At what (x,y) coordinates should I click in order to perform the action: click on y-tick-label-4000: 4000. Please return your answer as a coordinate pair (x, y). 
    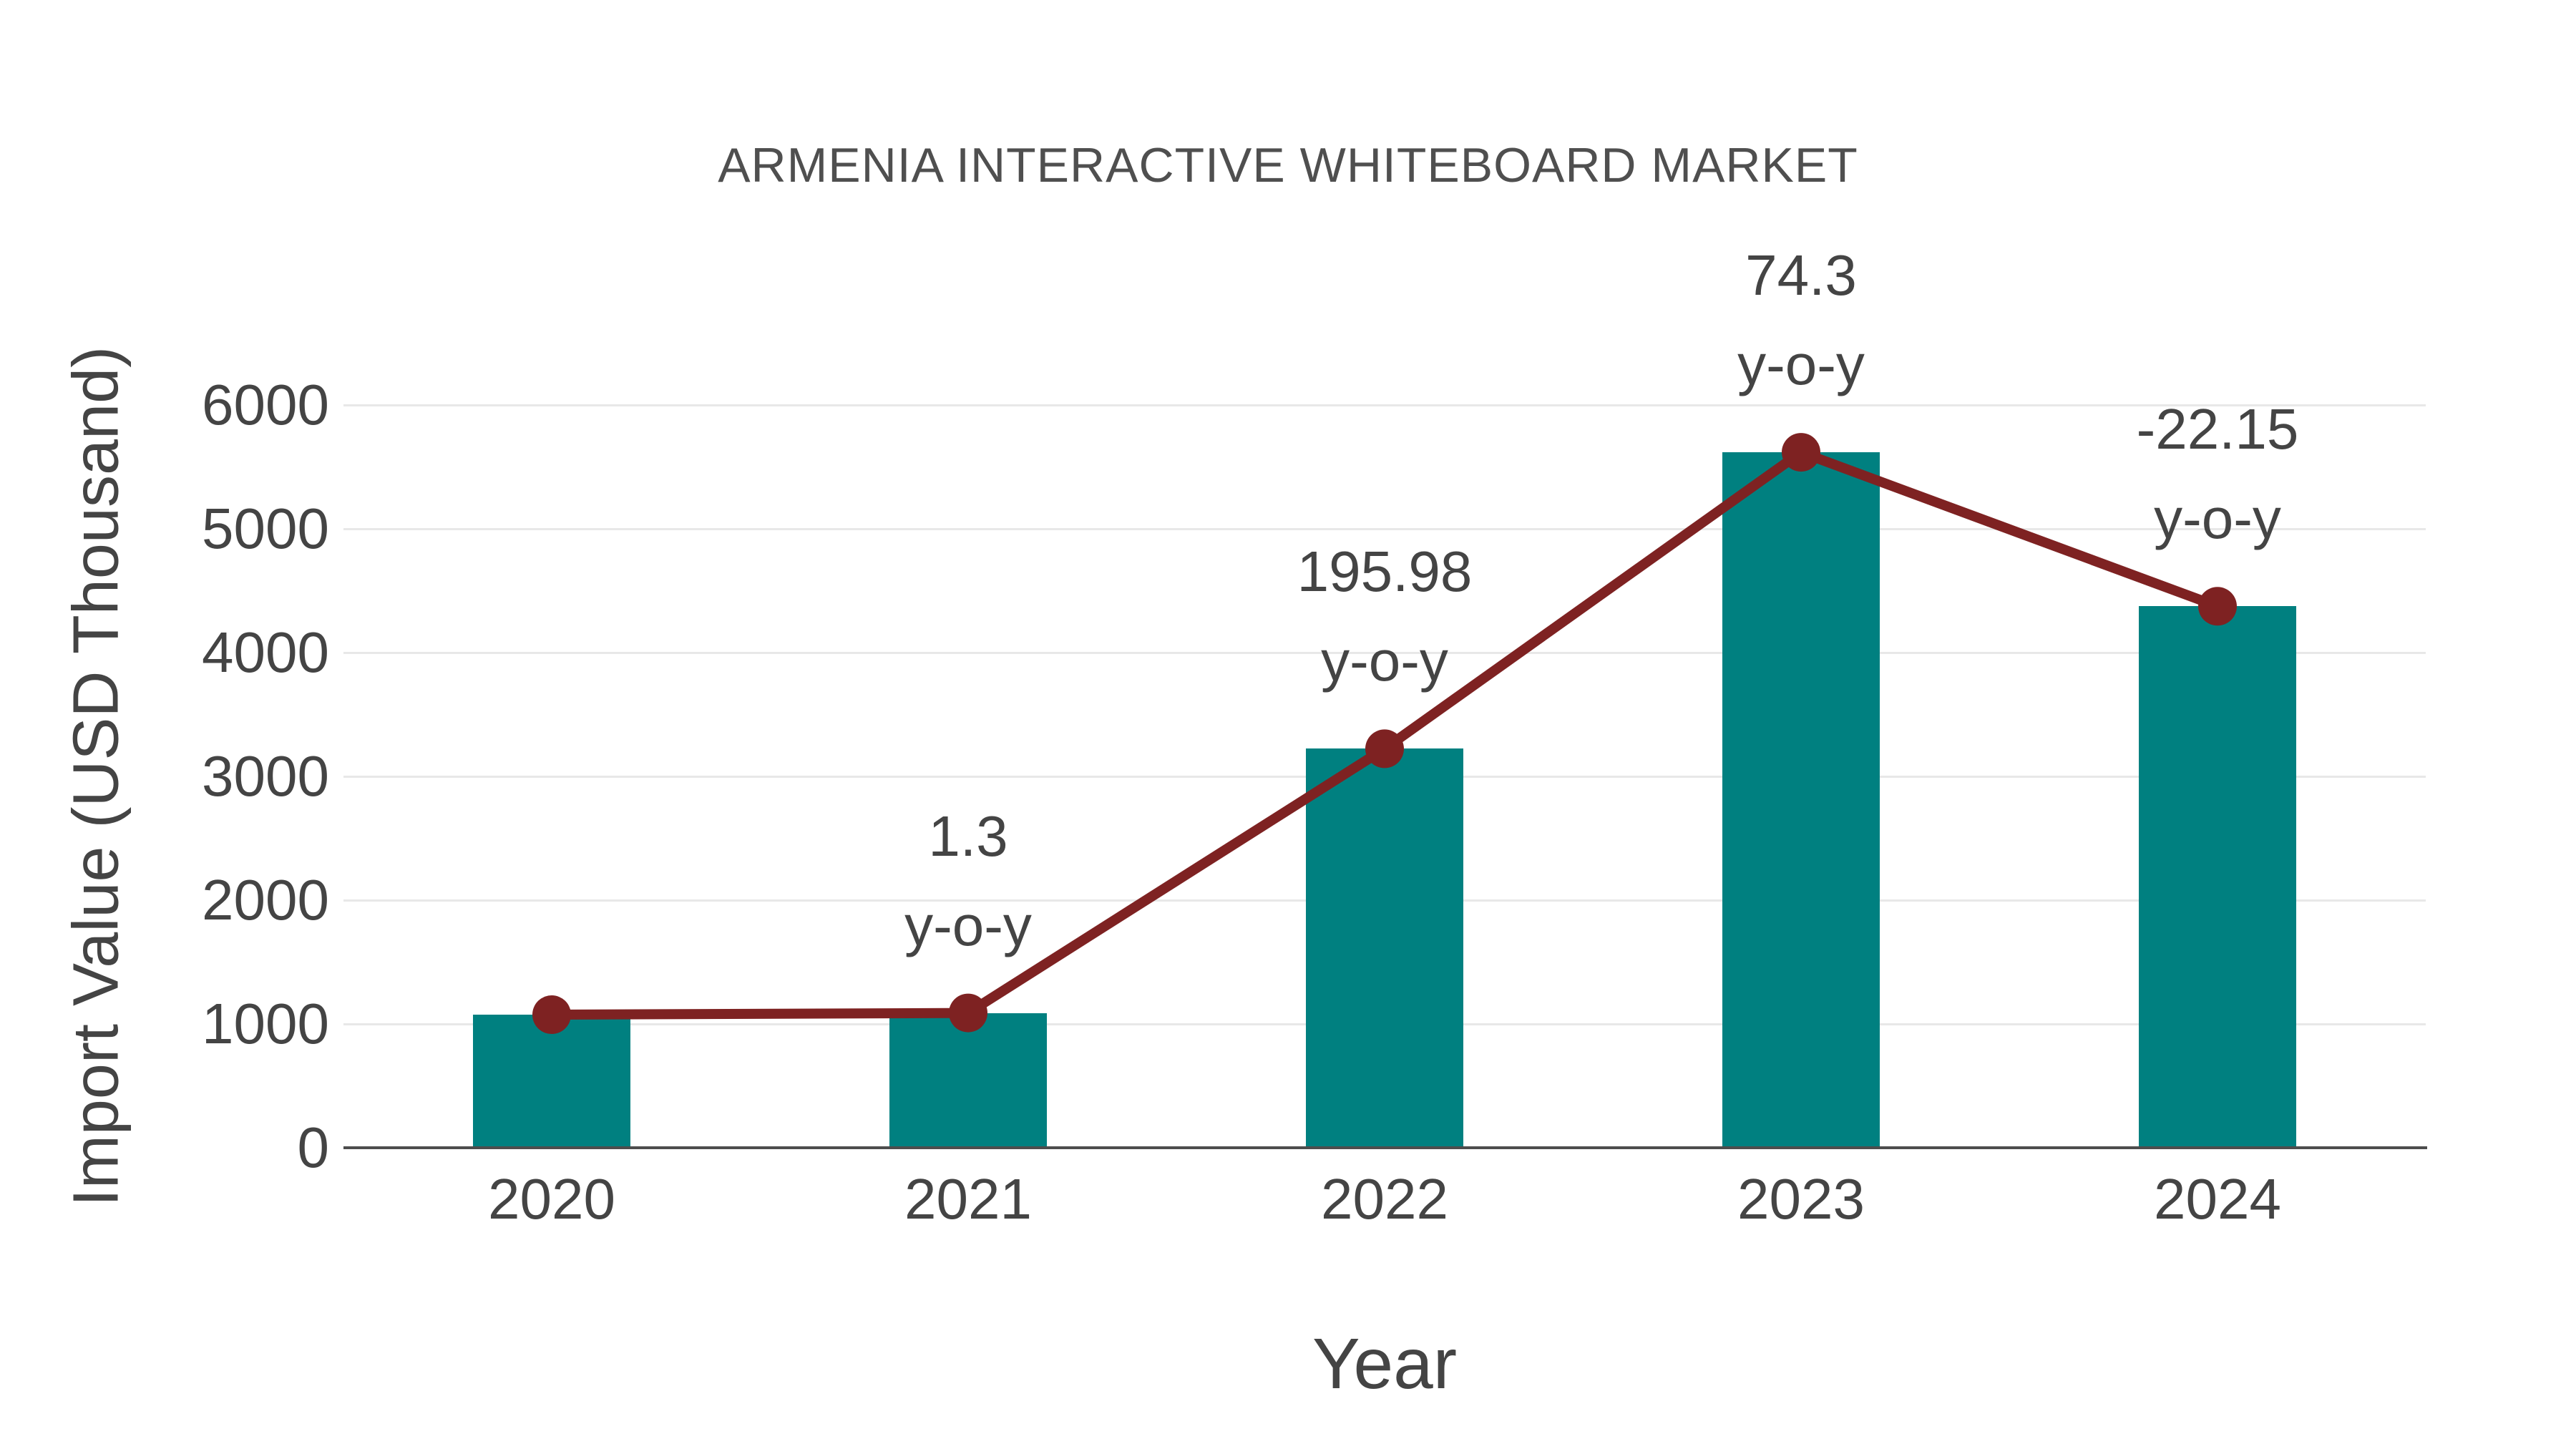
    Looking at the image, I should click on (265, 652).